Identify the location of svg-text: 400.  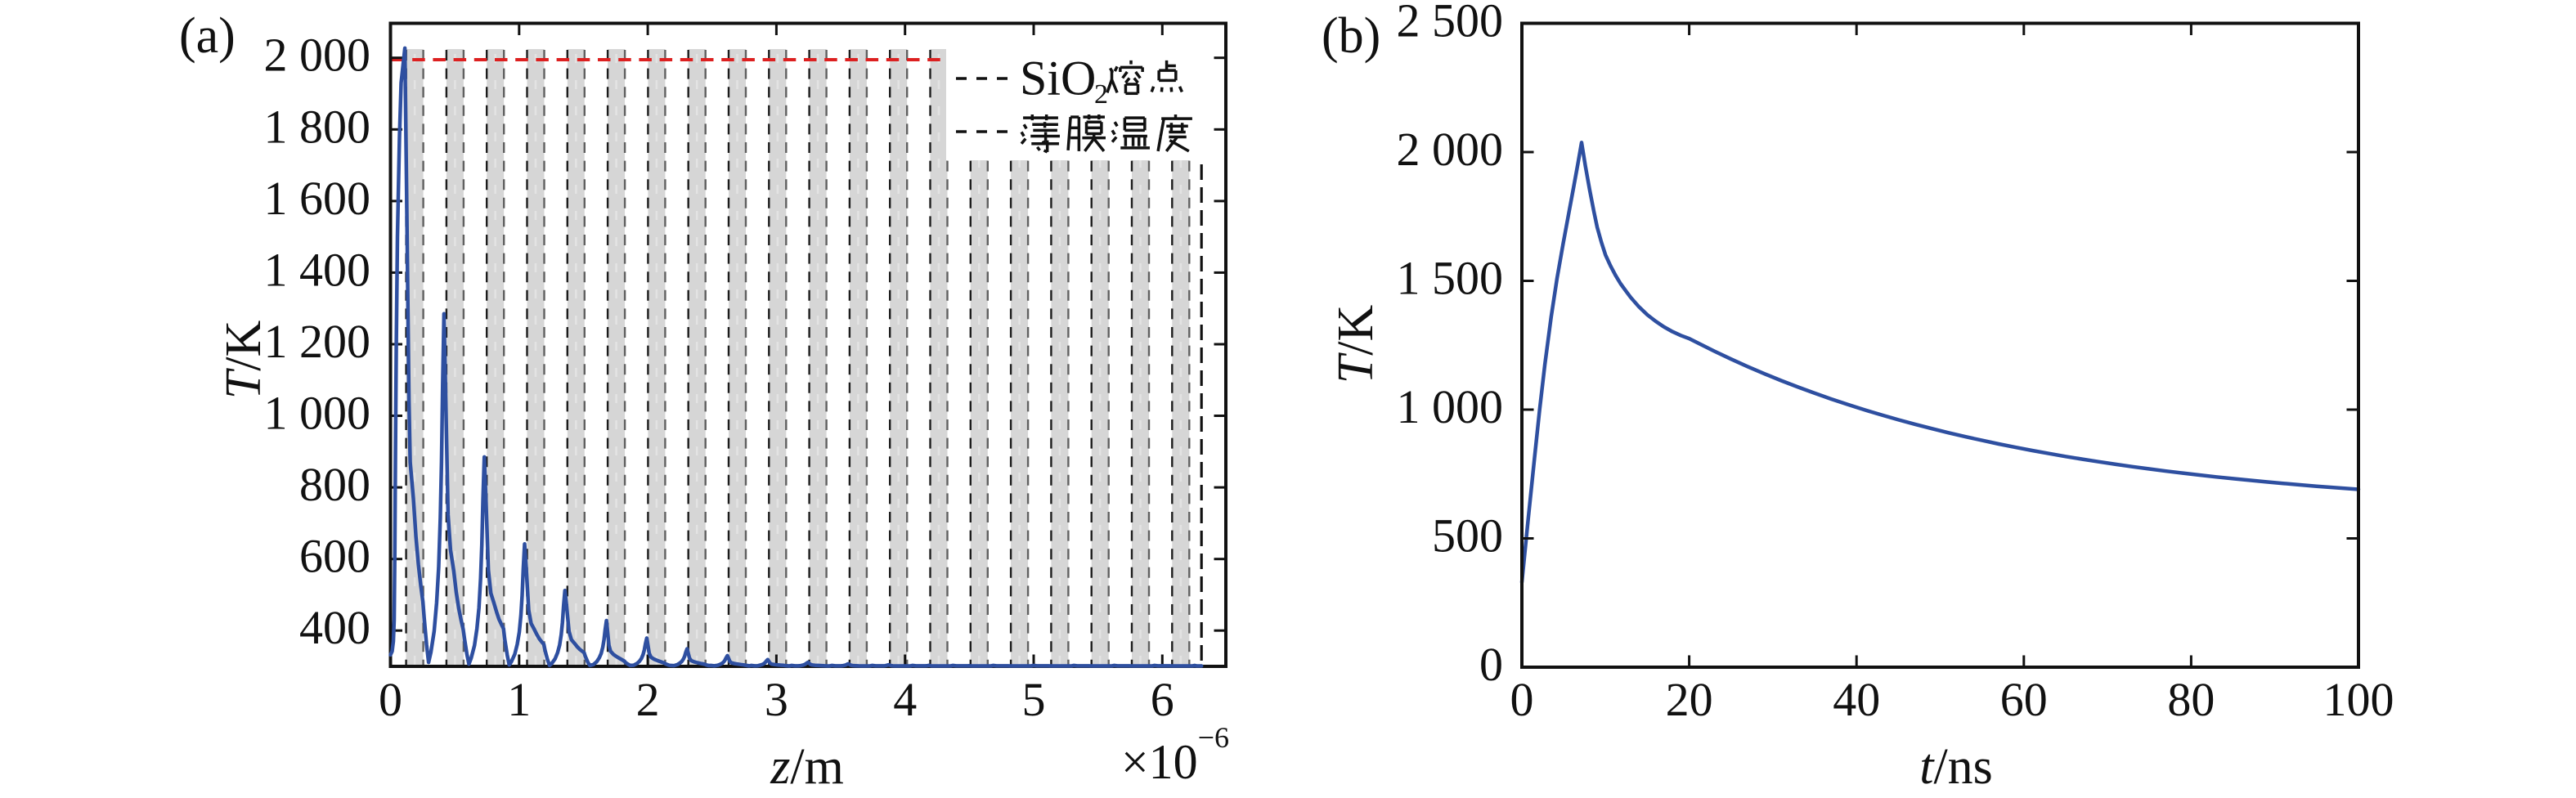
(334, 627).